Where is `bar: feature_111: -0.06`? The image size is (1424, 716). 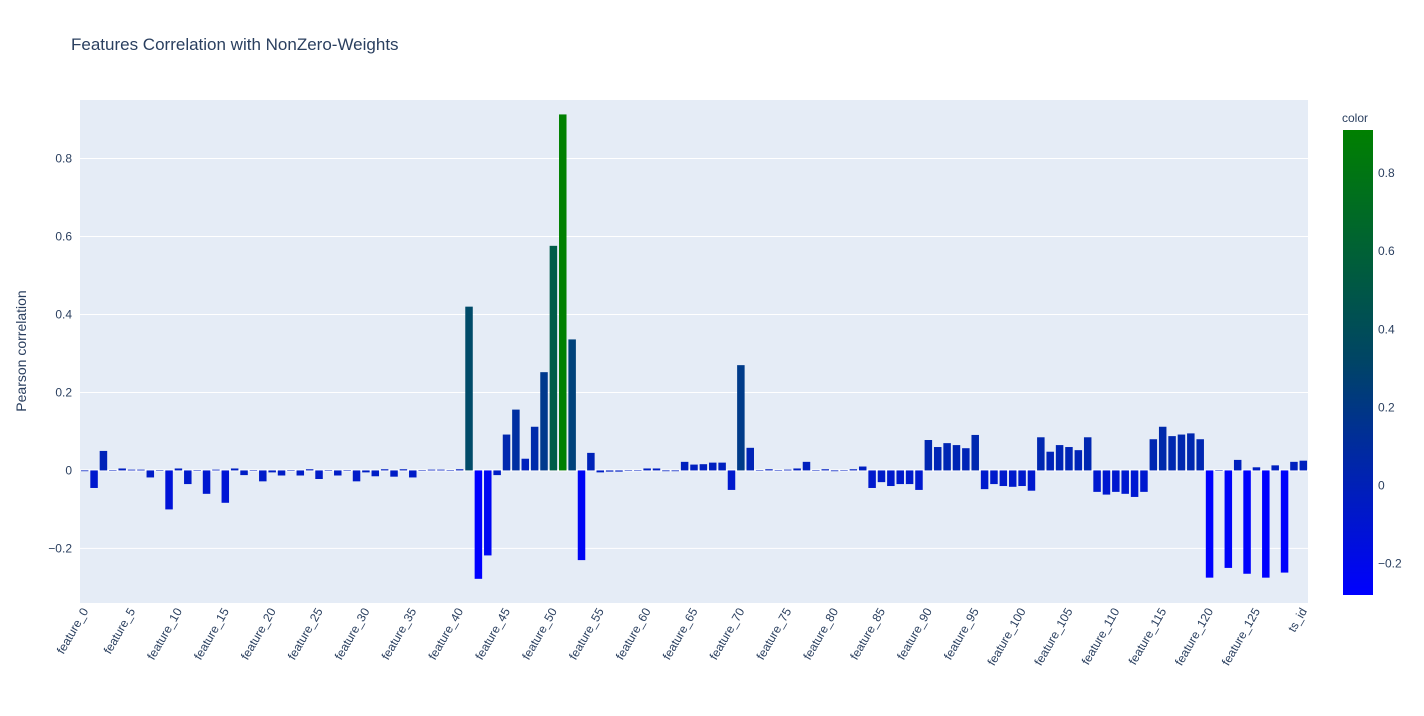 bar: feature_111: -0.06 is located at coordinates (1125, 482).